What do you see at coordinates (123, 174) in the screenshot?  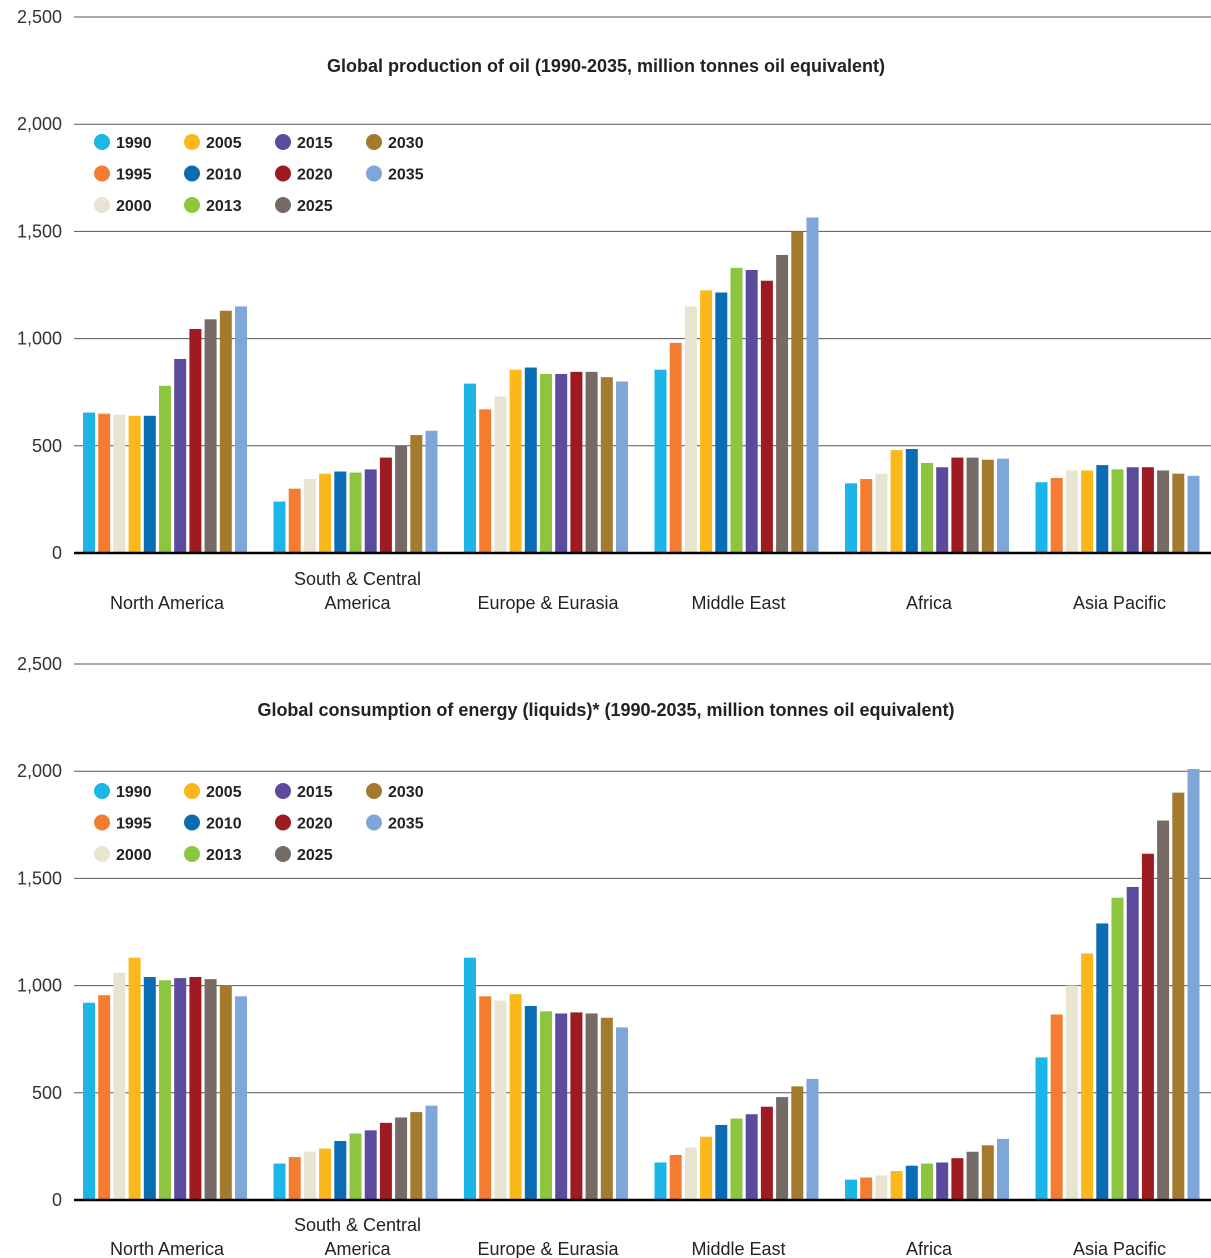 I see `legend-item: 1995` at bounding box center [123, 174].